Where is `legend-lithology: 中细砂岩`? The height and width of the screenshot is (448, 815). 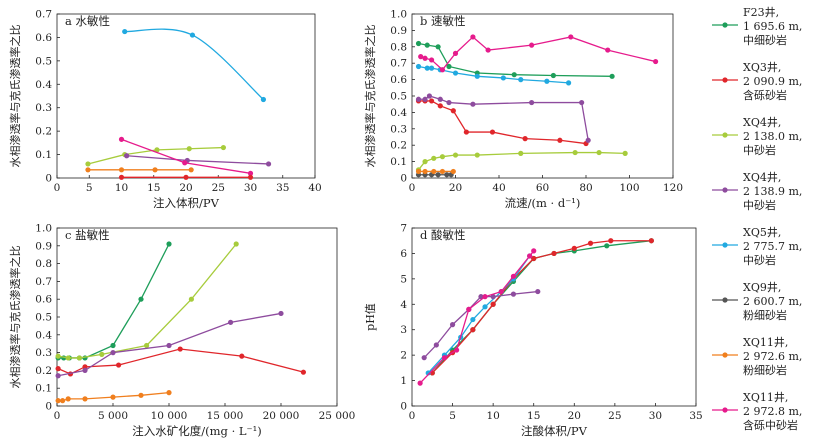 legend-lithology: 中细砂岩 is located at coordinates (765, 40).